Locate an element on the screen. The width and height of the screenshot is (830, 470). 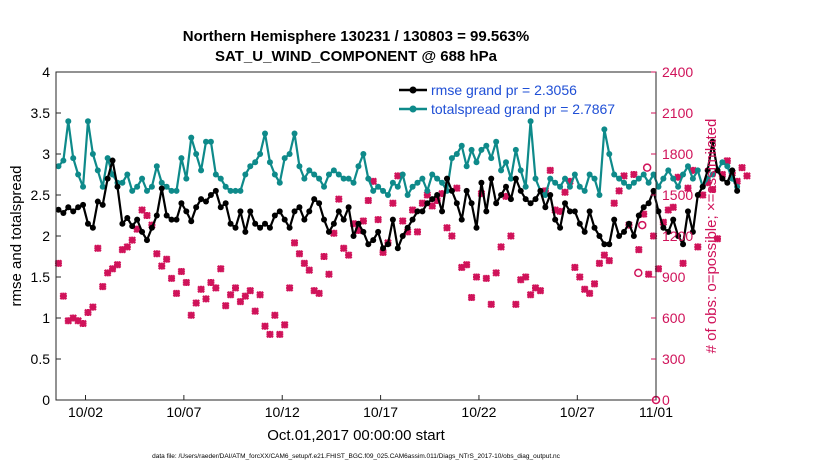
x-tick-label-3: 10/17 is located at coordinates (380, 412).